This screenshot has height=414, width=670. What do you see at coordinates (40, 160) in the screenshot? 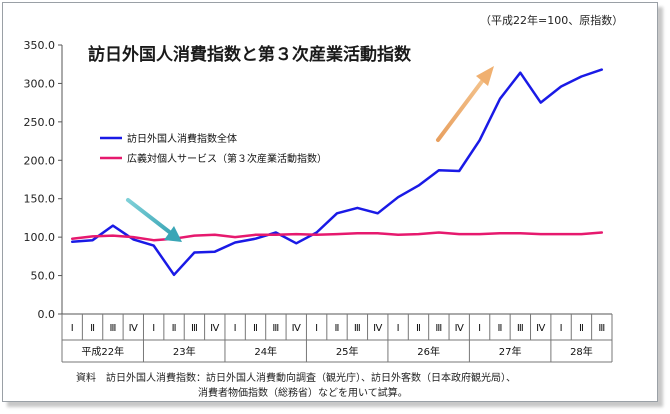
I see `y-tick-label: 200.0` at bounding box center [40, 160].